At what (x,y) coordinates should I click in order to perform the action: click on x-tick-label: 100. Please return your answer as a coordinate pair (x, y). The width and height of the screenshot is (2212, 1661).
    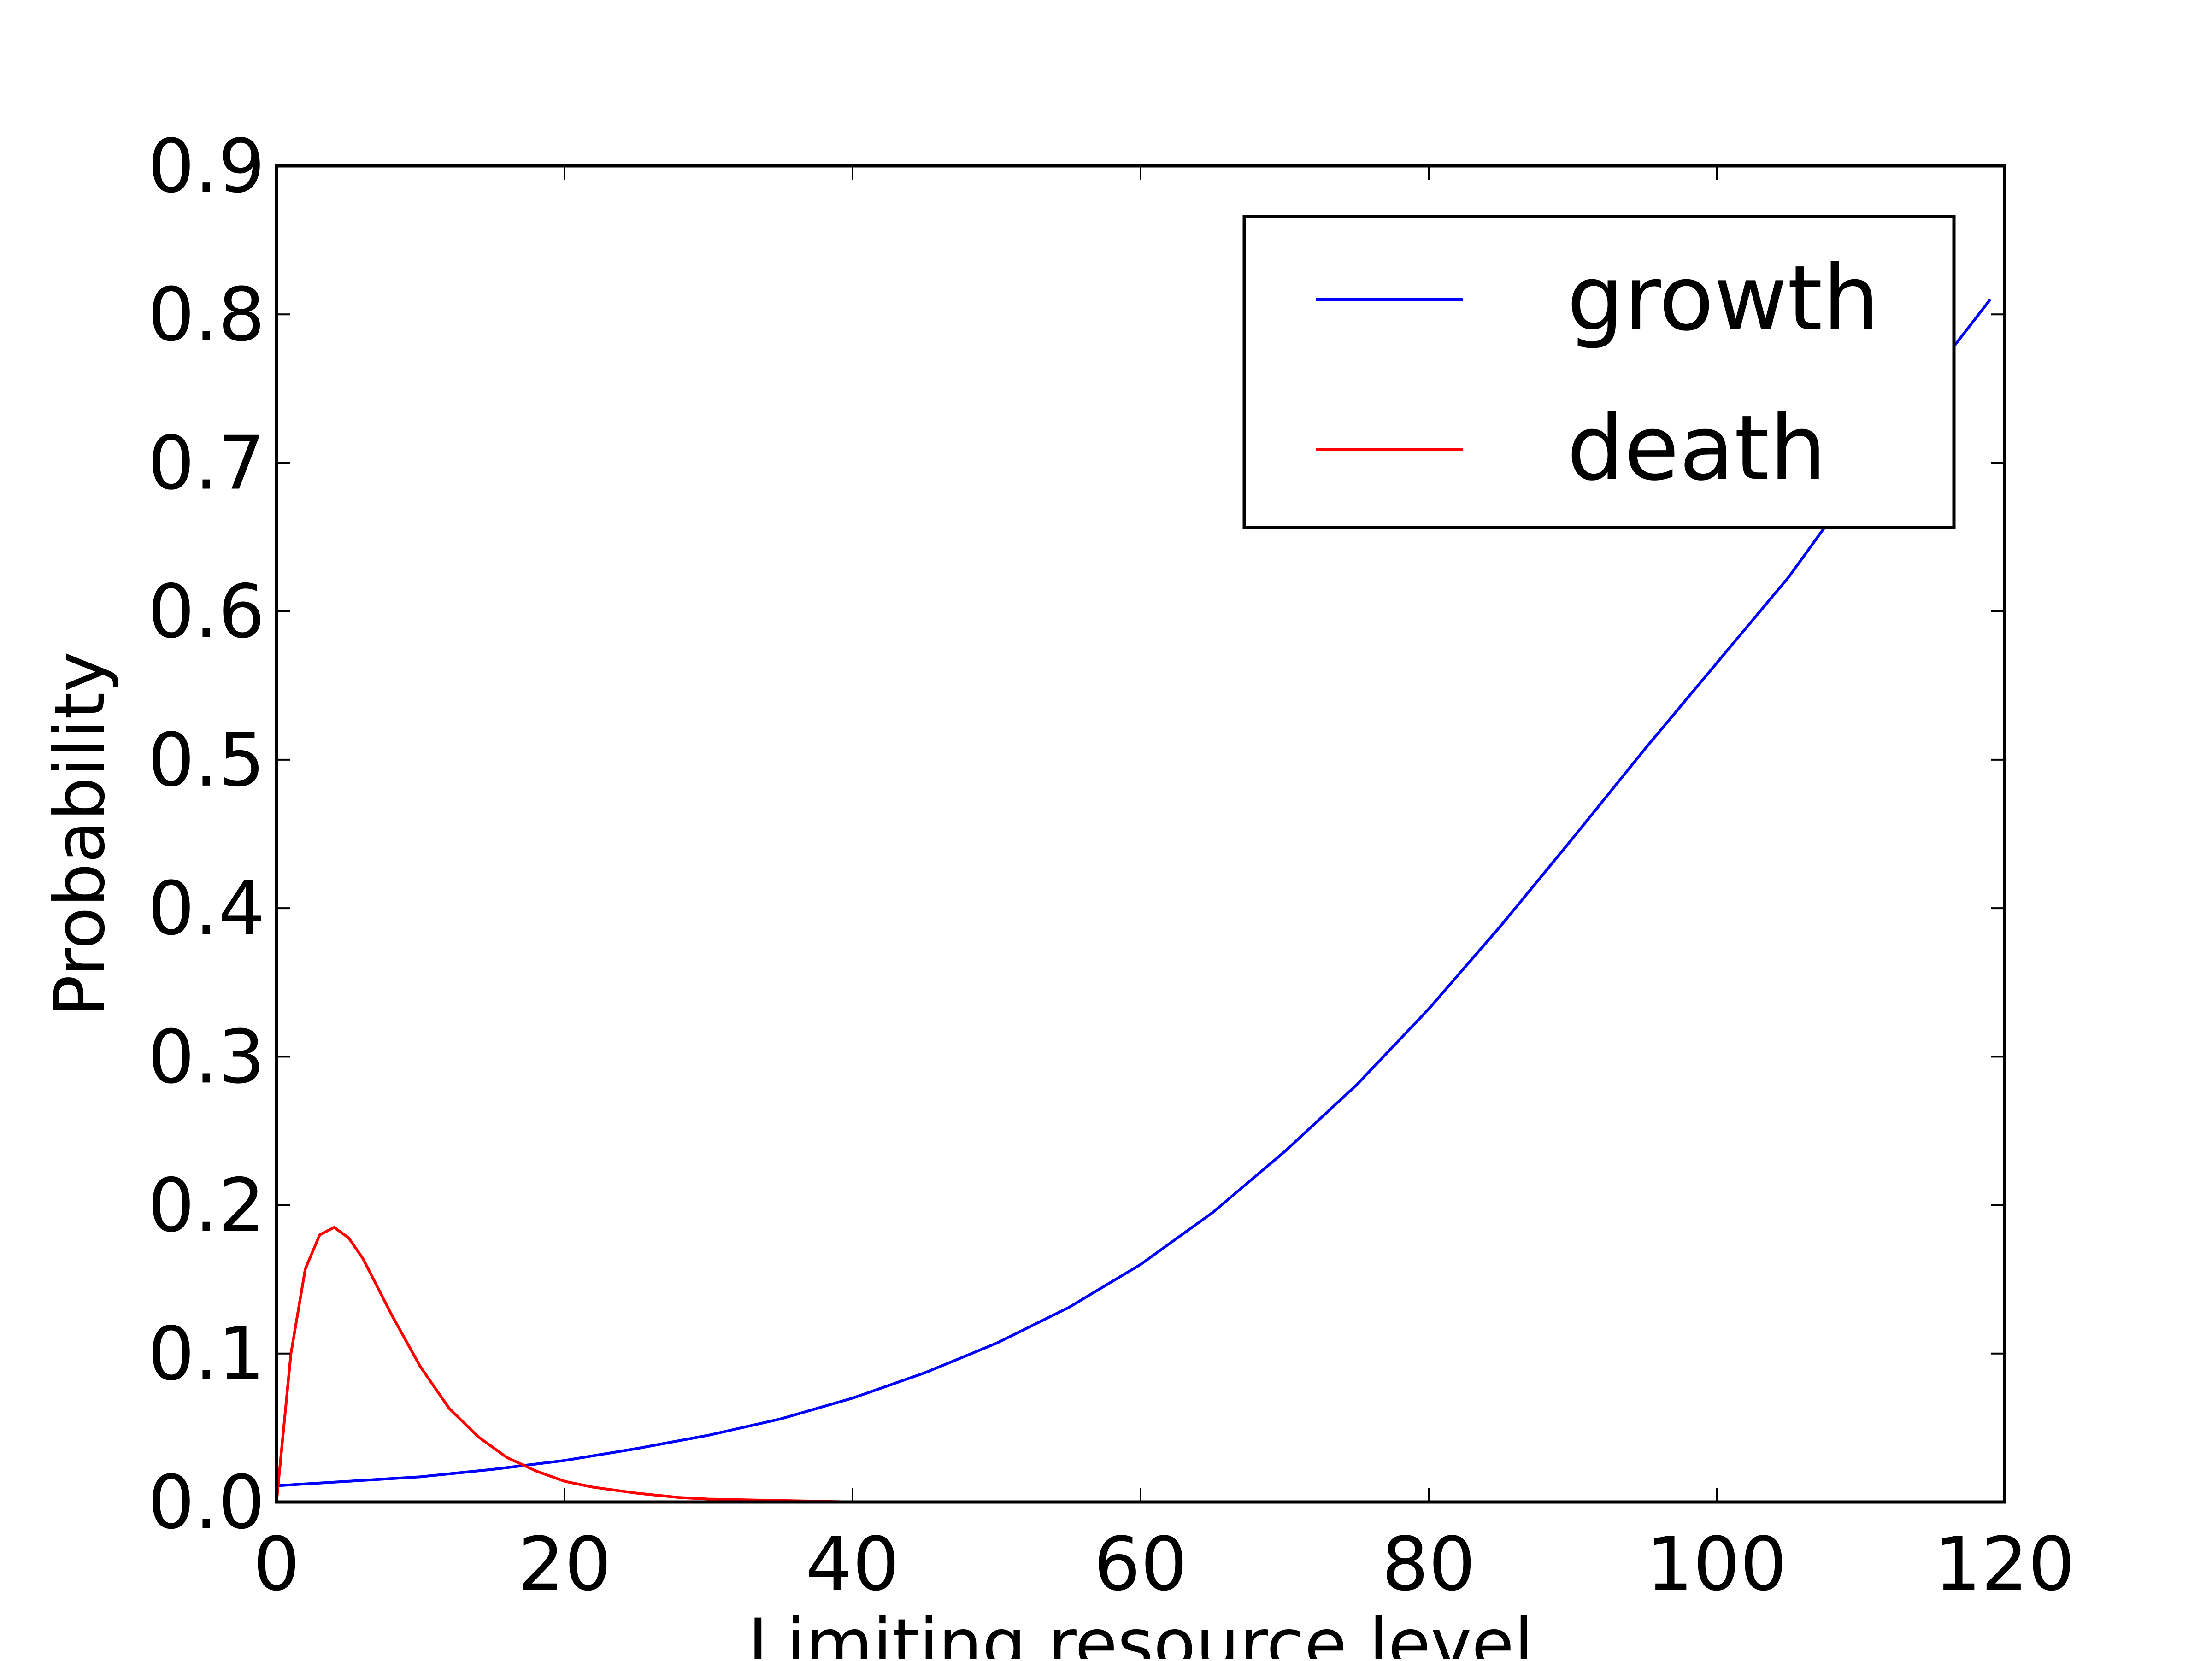
    Looking at the image, I should click on (1716, 1564).